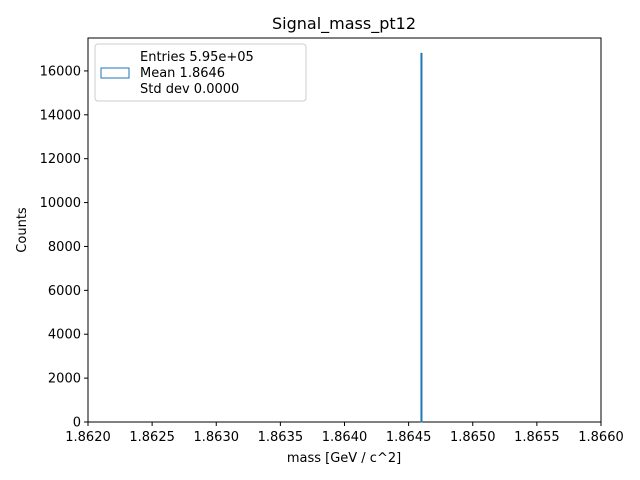 The height and width of the screenshot is (480, 640). Describe the element at coordinates (217, 437) in the screenshot. I see `x-tick-label: 1.8630` at that location.